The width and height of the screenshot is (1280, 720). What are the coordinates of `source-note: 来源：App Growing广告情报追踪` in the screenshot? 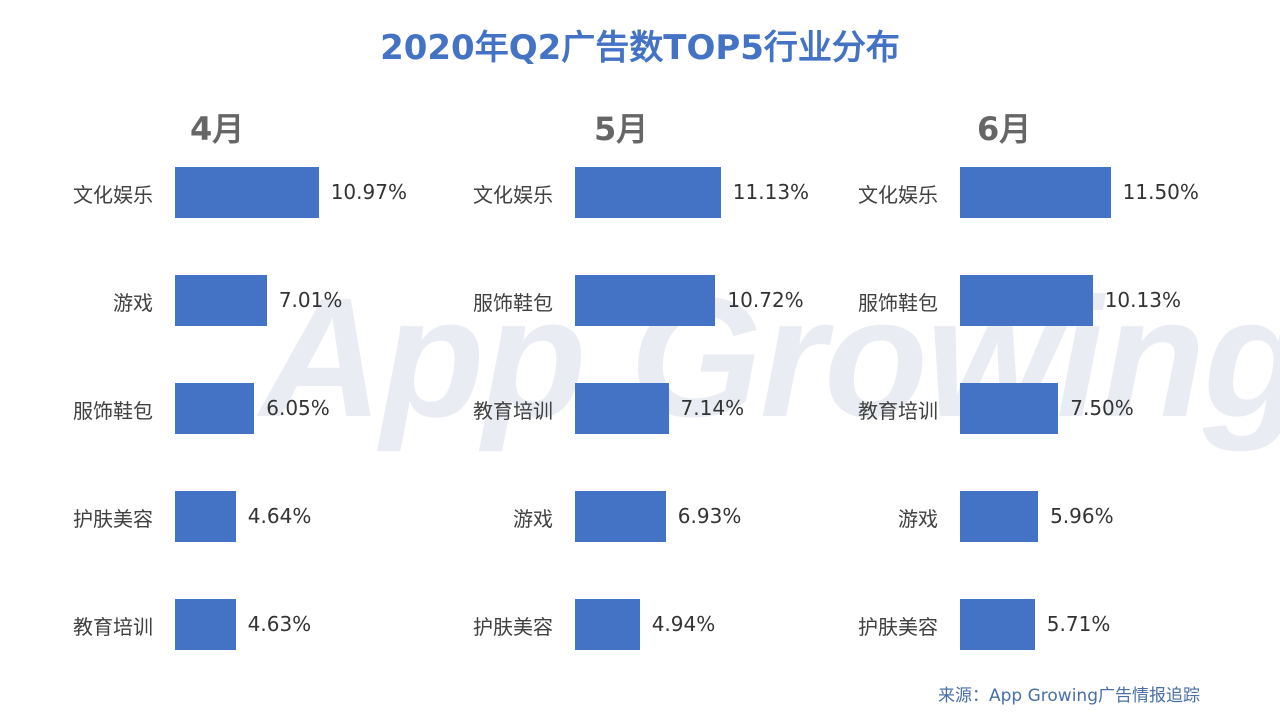 It's located at (1069, 696).